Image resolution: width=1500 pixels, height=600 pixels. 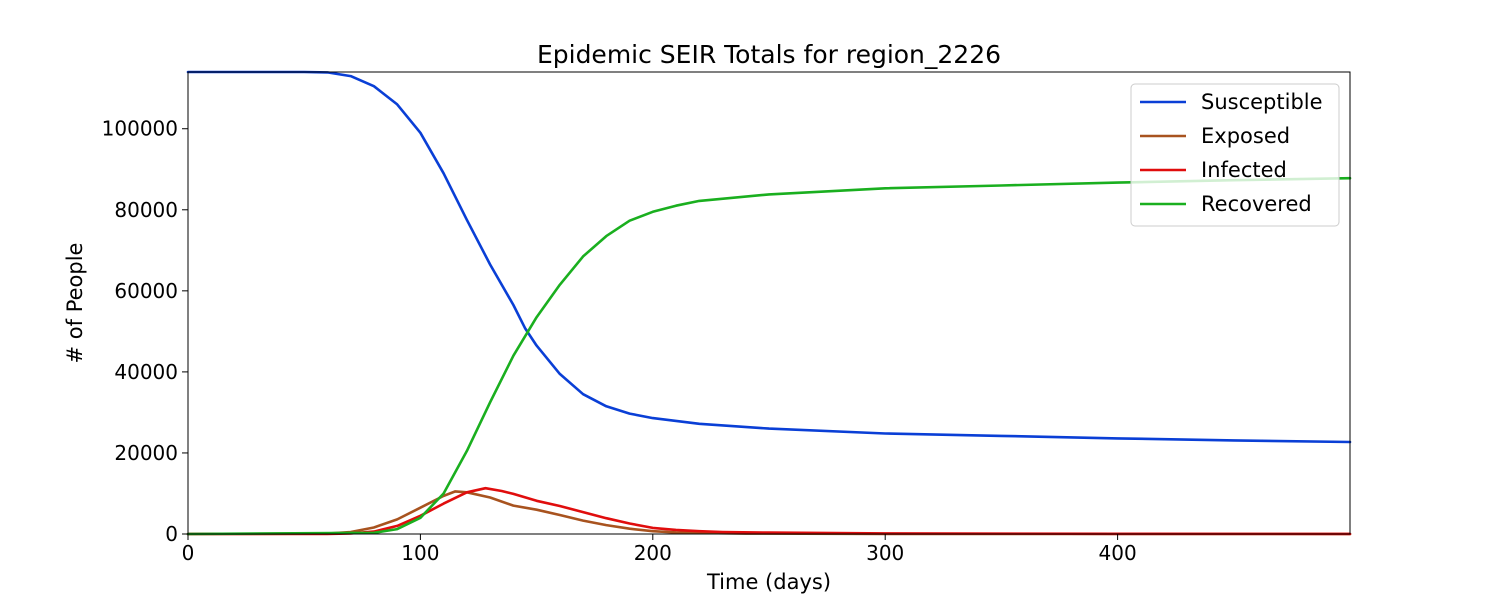 I want to click on legend-label-recovered: Recovered, so click(x=1256, y=204).